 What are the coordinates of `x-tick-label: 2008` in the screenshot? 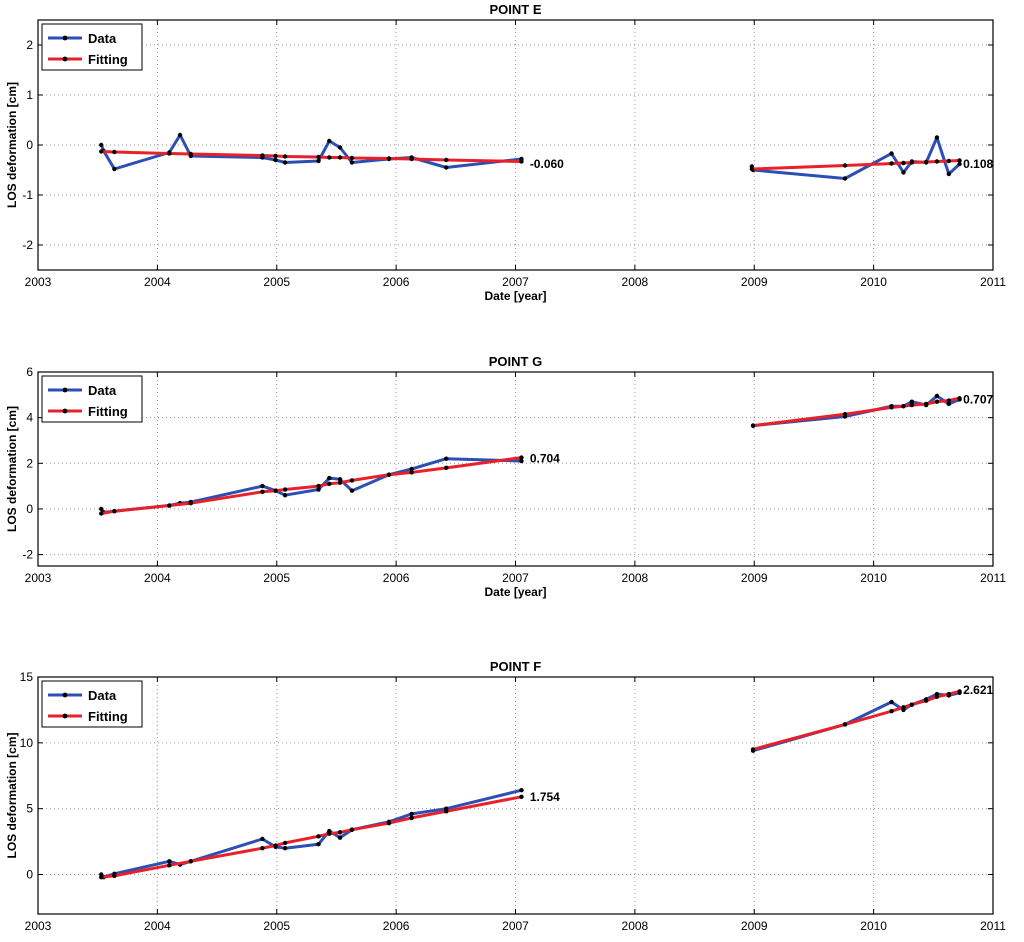 It's located at (635, 578).